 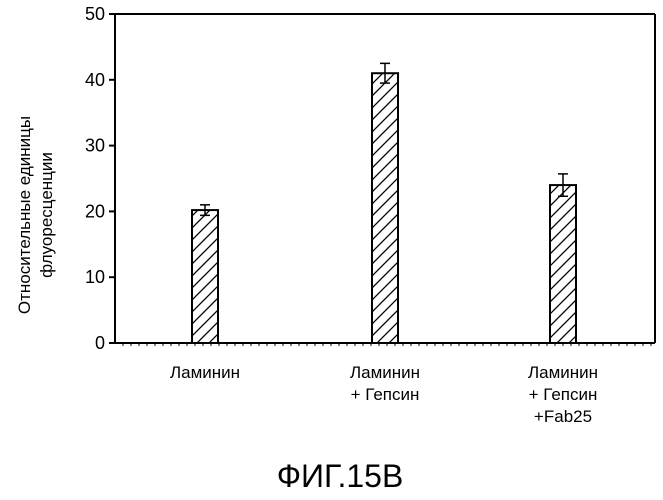 What do you see at coordinates (95, 211) in the screenshot?
I see `y-tick-label: 20` at bounding box center [95, 211].